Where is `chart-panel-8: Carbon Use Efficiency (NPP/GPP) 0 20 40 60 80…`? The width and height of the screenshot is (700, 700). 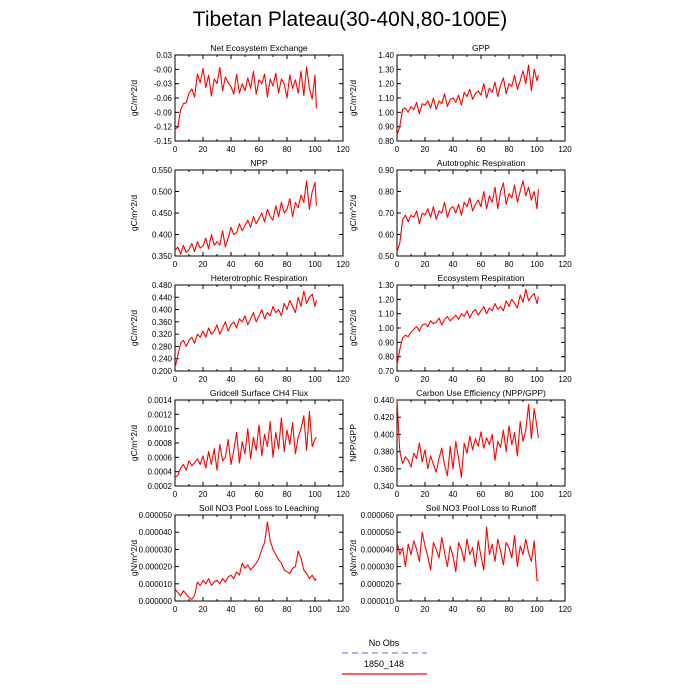 chart-panel-8: Carbon Use Efficiency (NPP/GPP) 0 20 40 60 80… is located at coordinates (460, 443).